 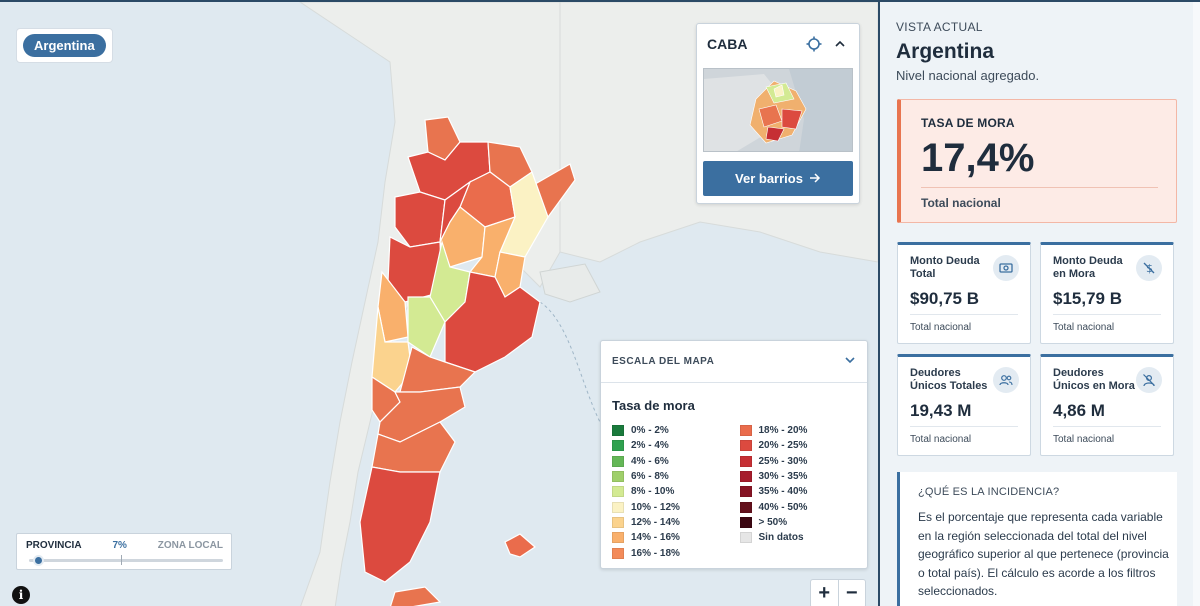 What do you see at coordinates (676, 461) in the screenshot?
I see `legend-item: 4% - 6%` at bounding box center [676, 461].